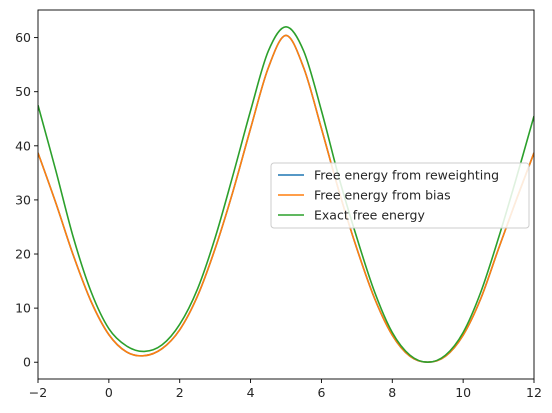 This screenshot has width=552, height=413. What do you see at coordinates (251, 392) in the screenshot?
I see `x-tick-label: 4` at bounding box center [251, 392].